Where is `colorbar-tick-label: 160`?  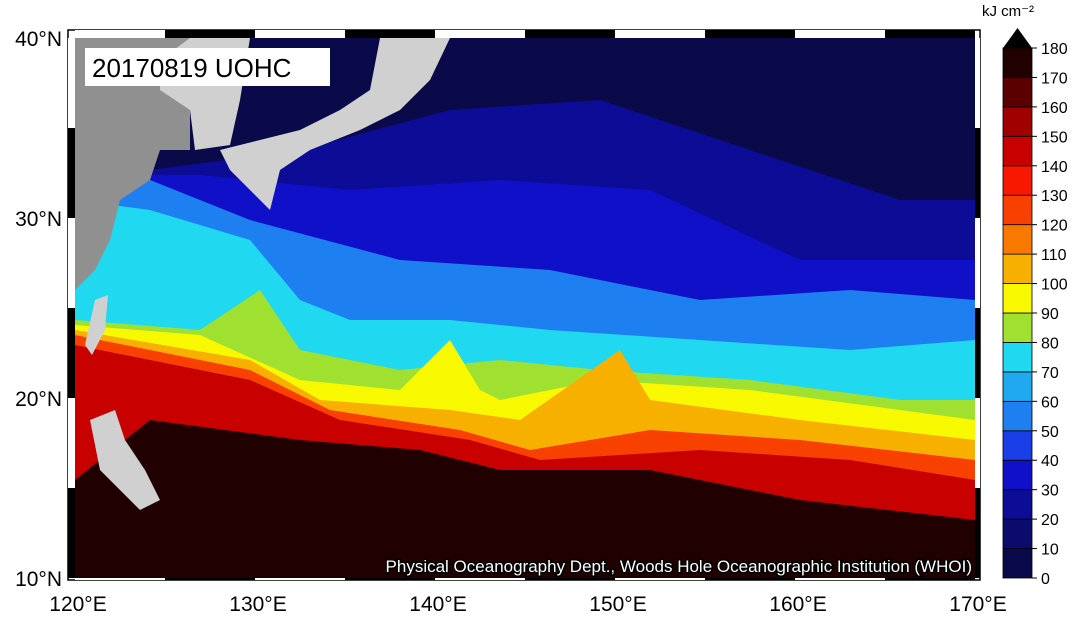 colorbar-tick-label: 160 is located at coordinates (1054, 108).